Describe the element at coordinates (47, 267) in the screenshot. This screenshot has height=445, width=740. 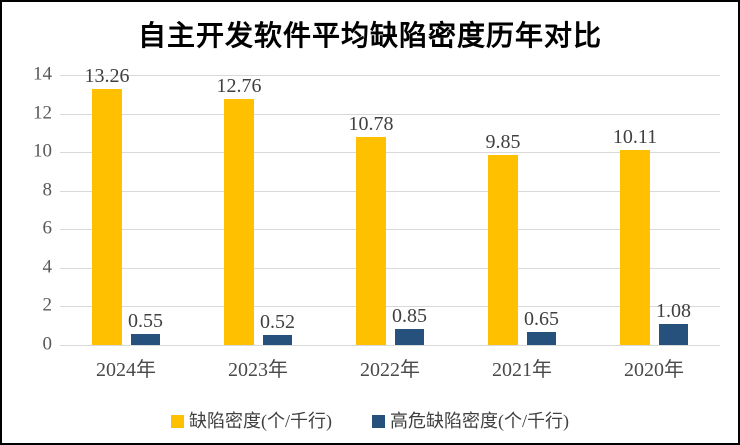
I see `y-axis-tick-label: 4` at that location.